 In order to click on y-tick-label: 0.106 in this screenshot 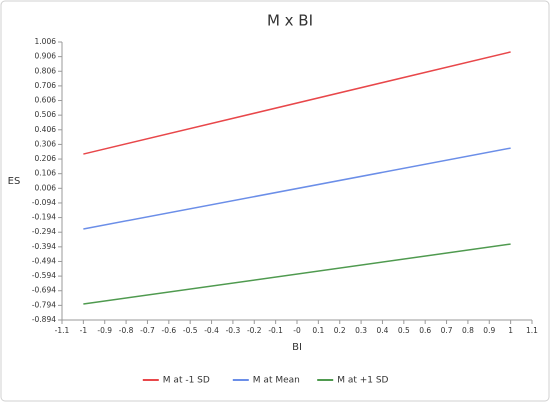, I will do `click(46, 173)`.